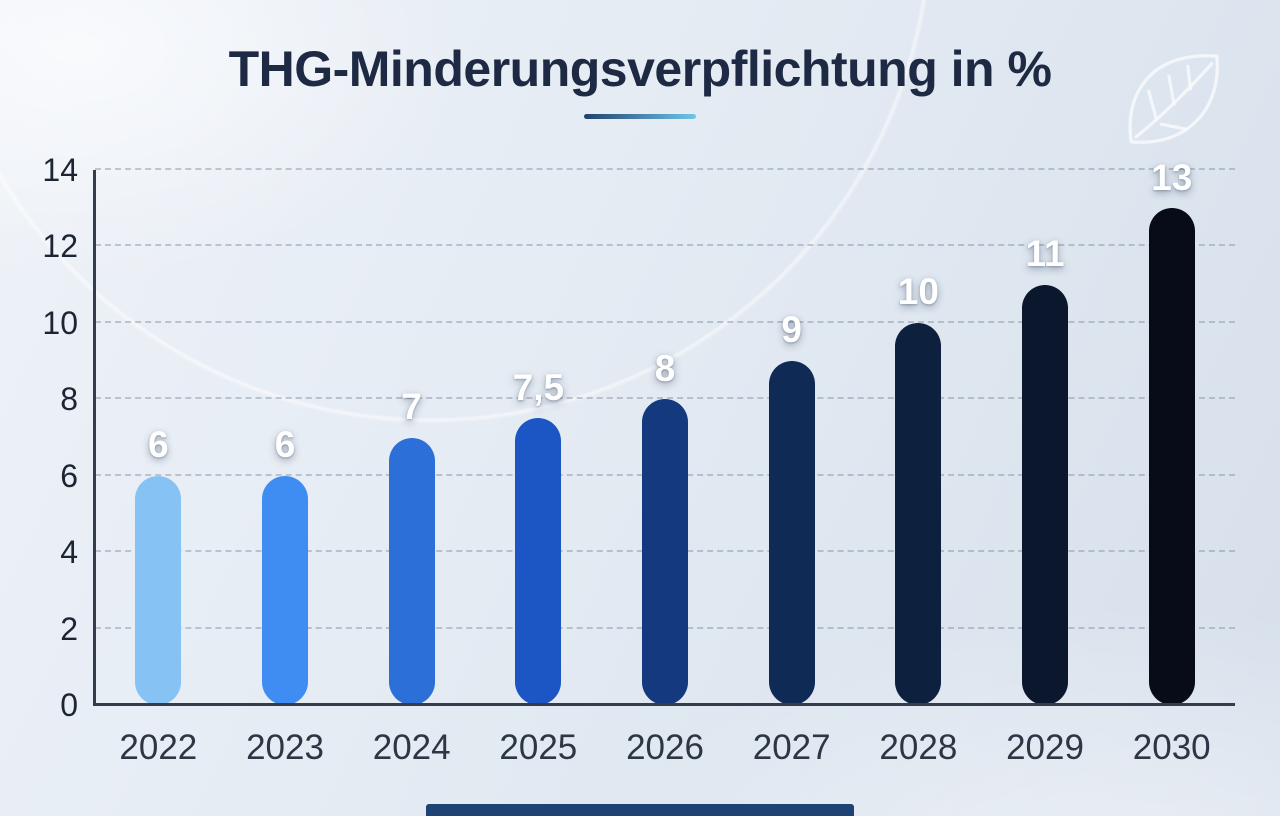 The height and width of the screenshot is (816, 1280). Describe the element at coordinates (664, 704) in the screenshot. I see `x-axis-line` at that location.